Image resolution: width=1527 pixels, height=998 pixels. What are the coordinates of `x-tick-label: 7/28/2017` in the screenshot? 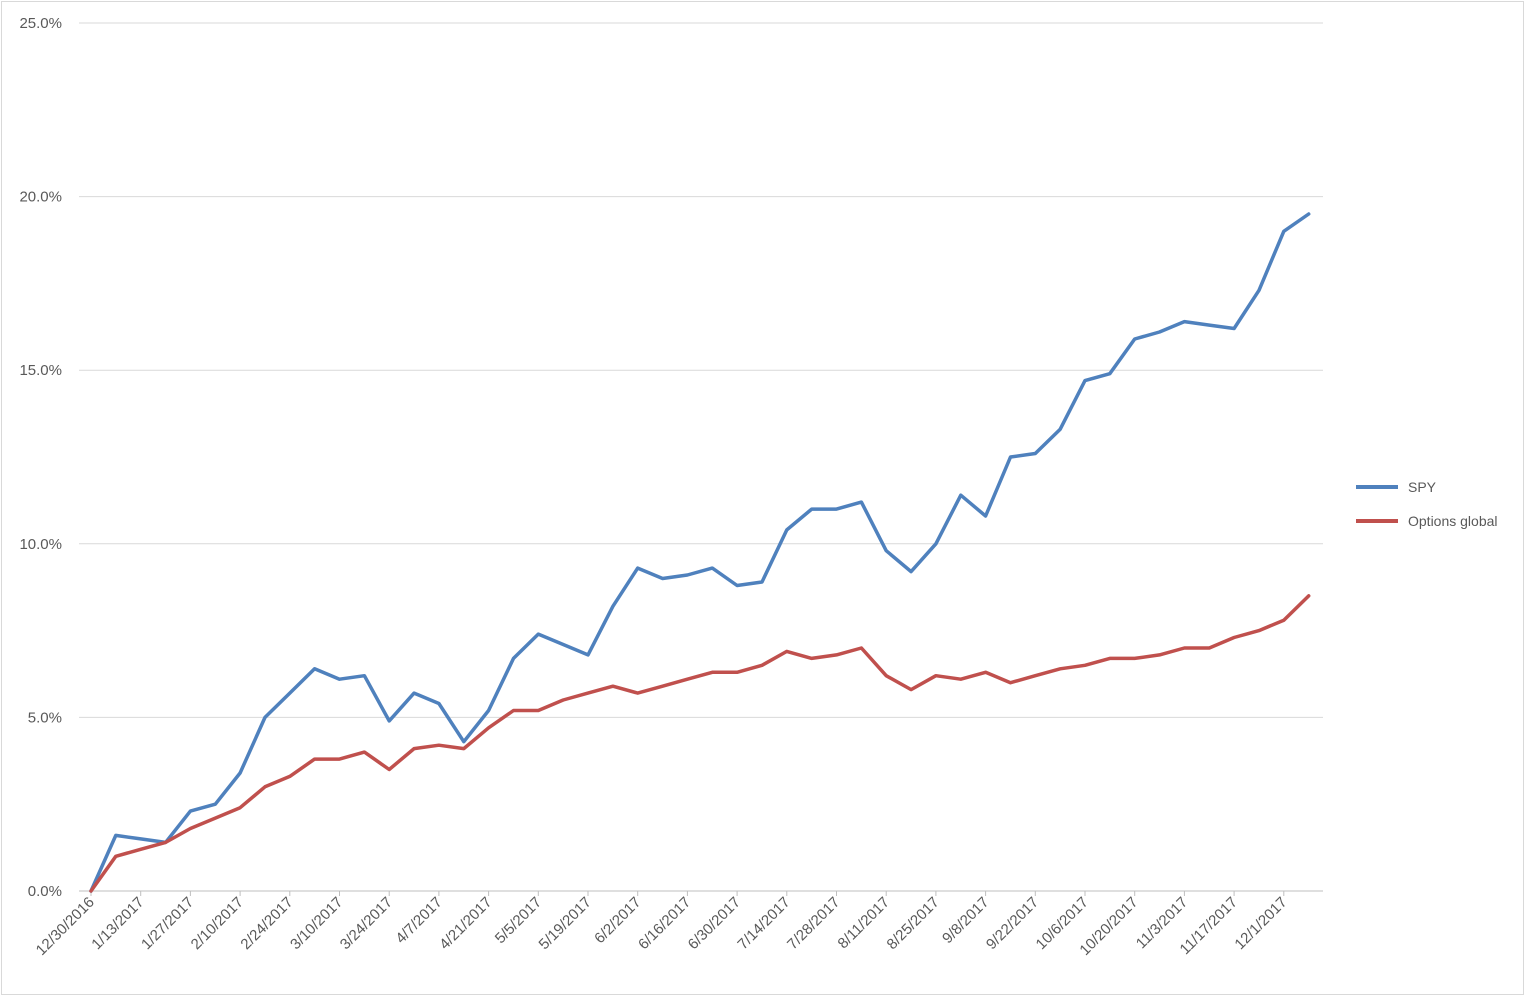 It's located at (813, 923).